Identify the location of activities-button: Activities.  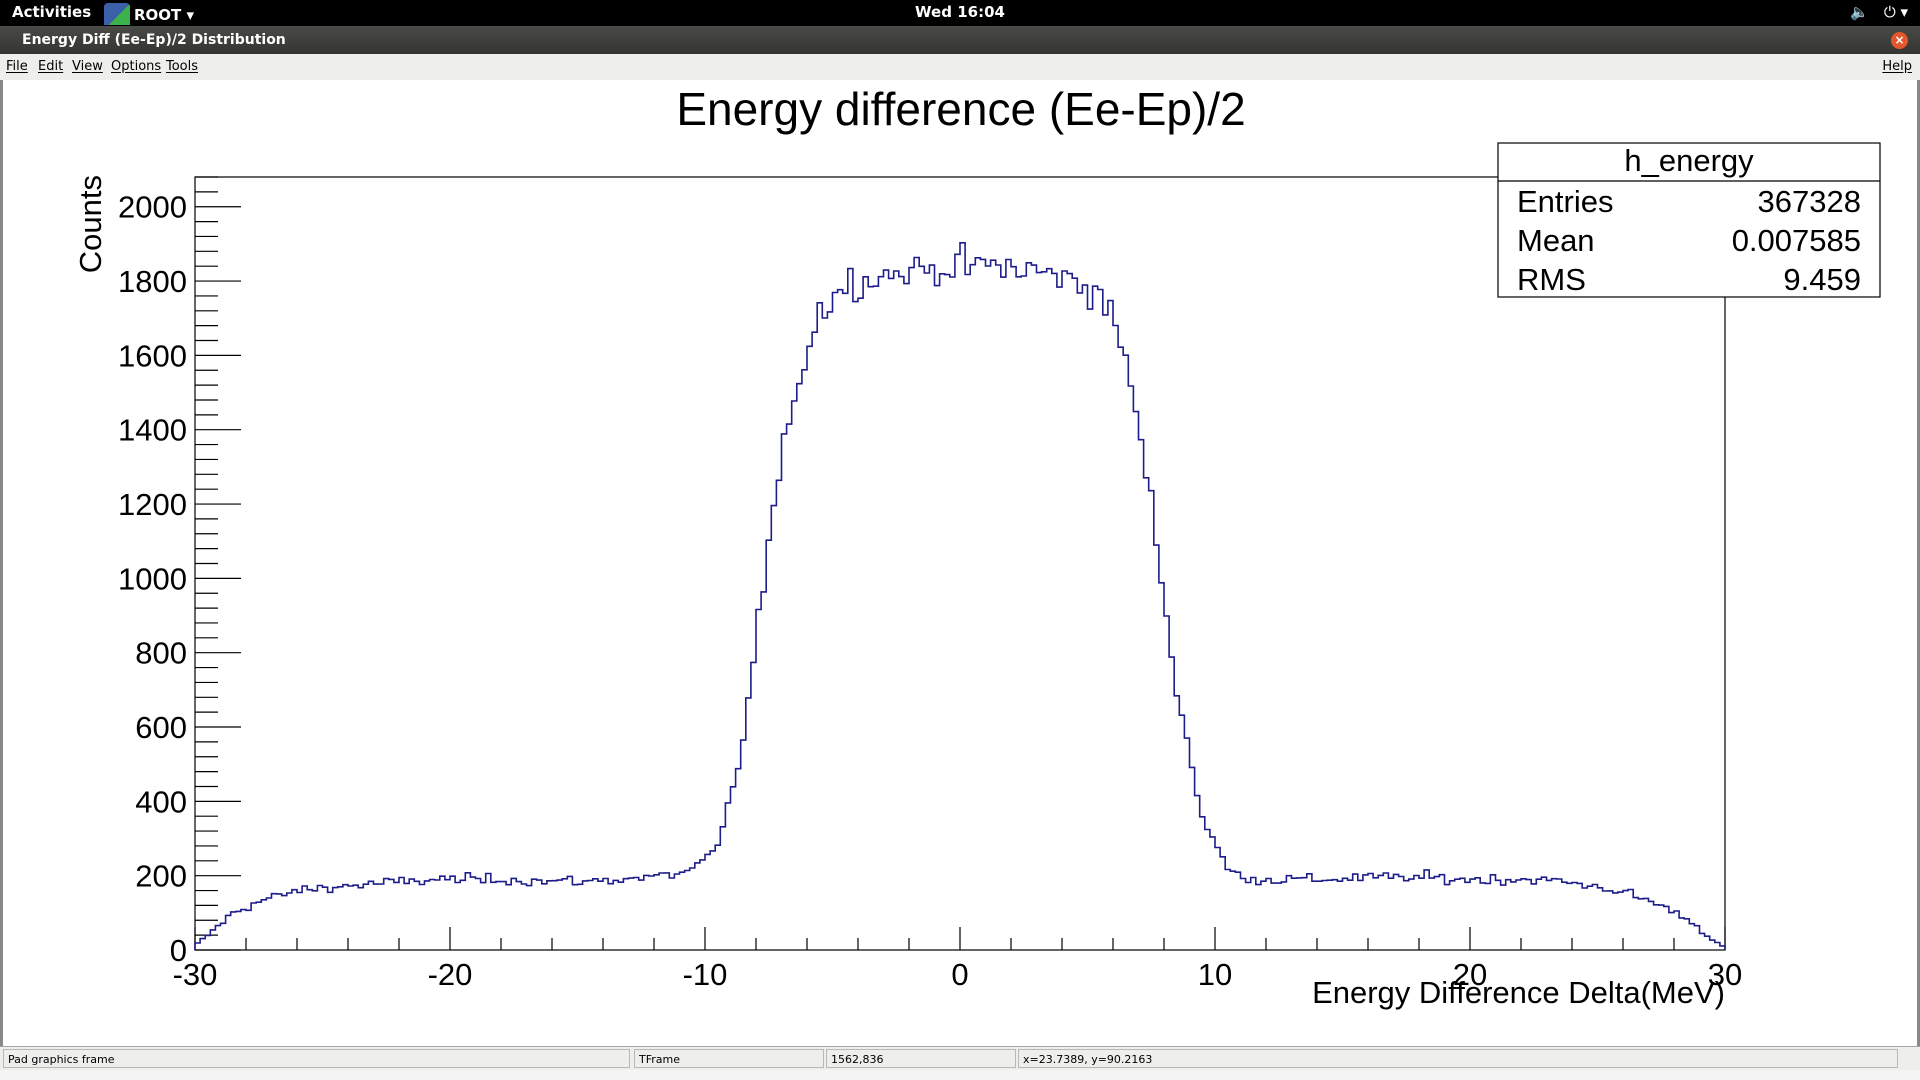
(52, 12).